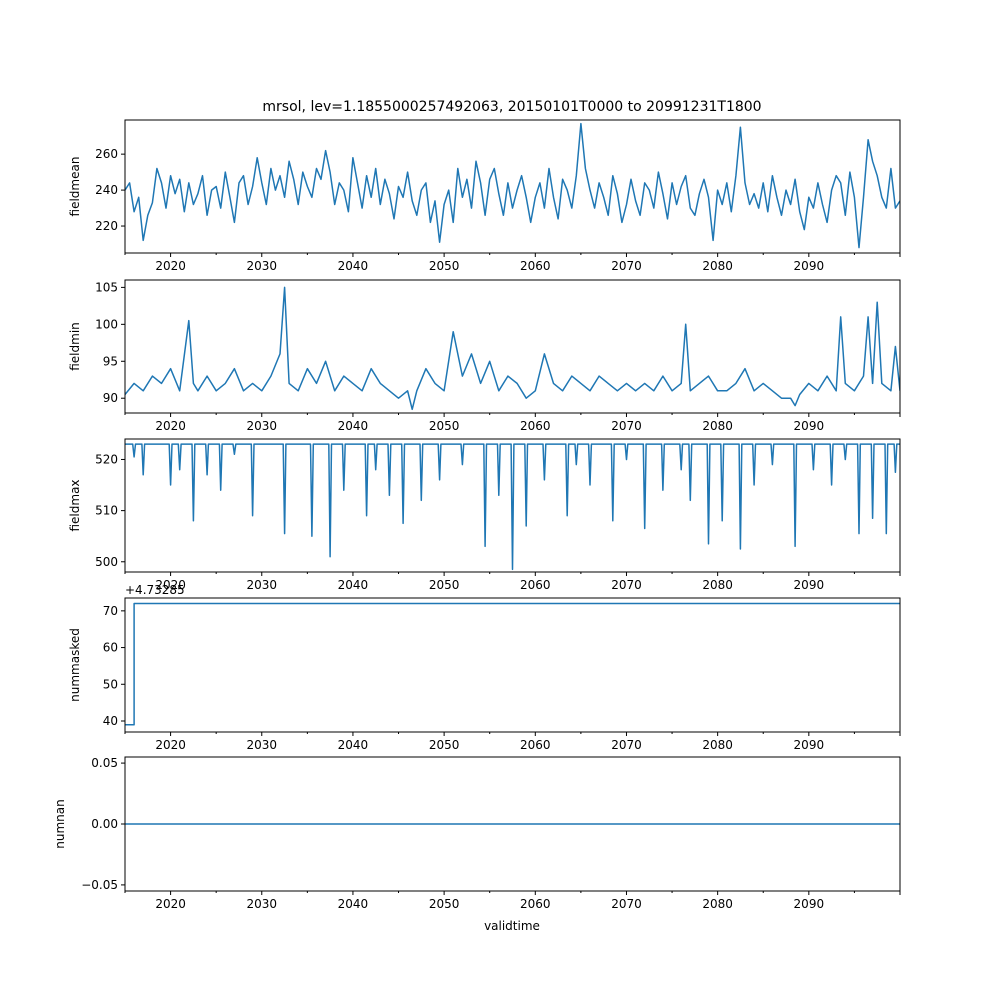  I want to click on y-axis-label-fieldmean: fieldmean, so click(75, 187).